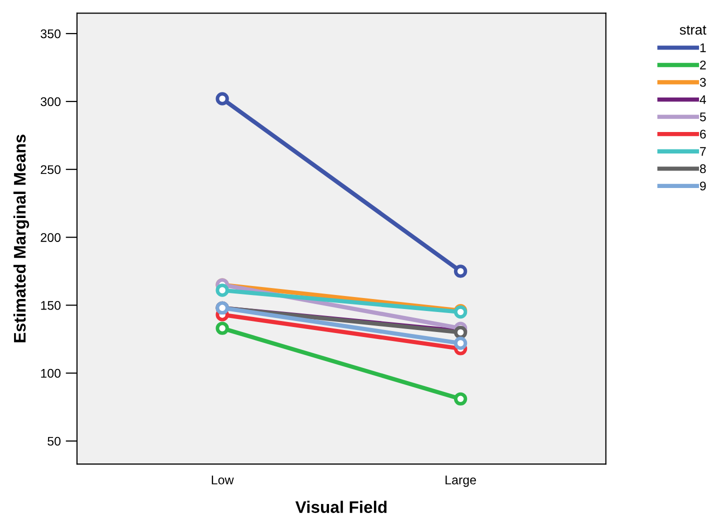 The height and width of the screenshot is (528, 723). What do you see at coordinates (223, 480) in the screenshot?
I see `x-tick-label: Low` at bounding box center [223, 480].